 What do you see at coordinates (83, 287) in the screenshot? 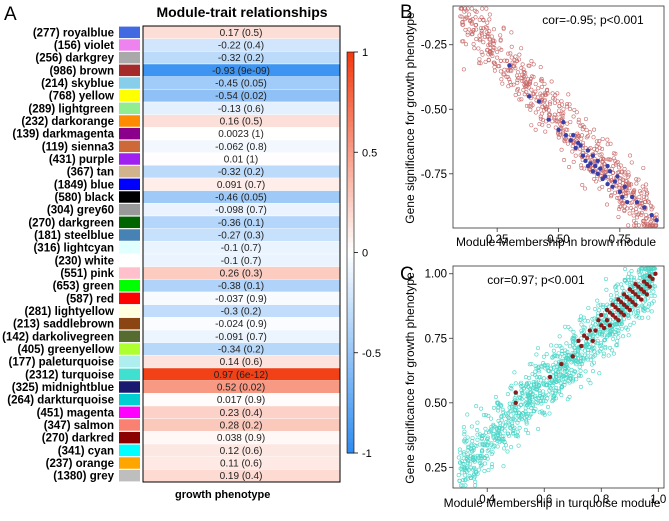
I see `module-label: (653) green` at bounding box center [83, 287].